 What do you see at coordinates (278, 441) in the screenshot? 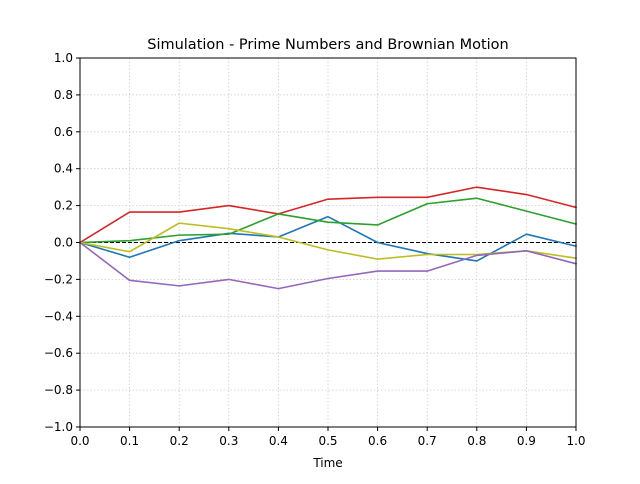
I see `x-tick-label: 0.4` at bounding box center [278, 441].